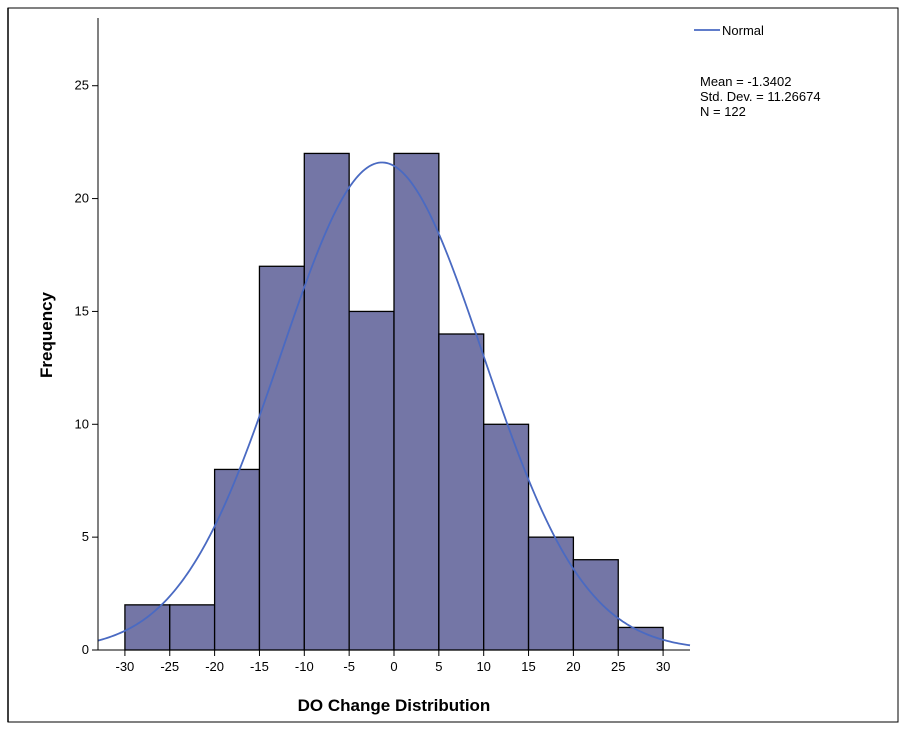 This screenshot has height=729, width=904. Describe the element at coordinates (82, 310) in the screenshot. I see `y-tick-label: 15` at that location.